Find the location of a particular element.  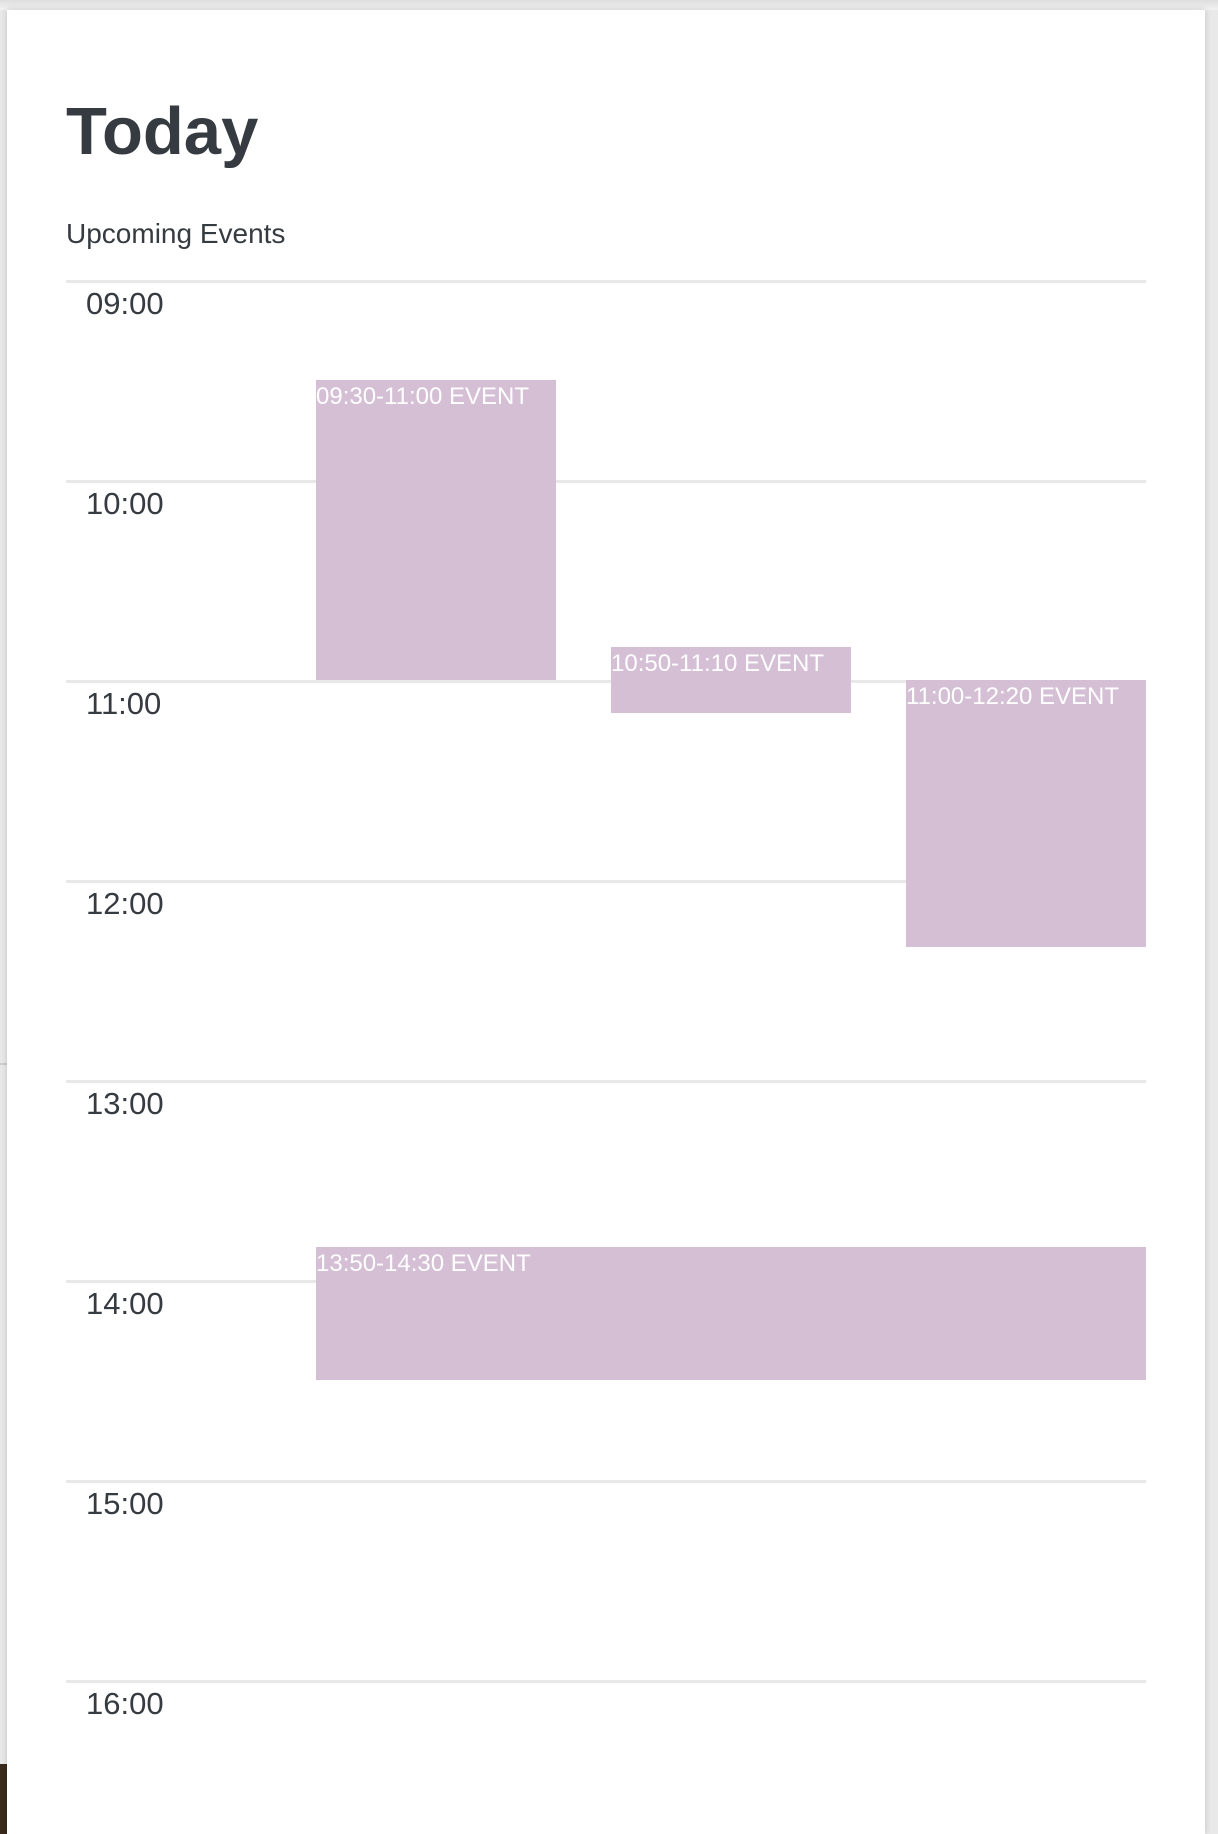

event-label: 10:50-11:10 EVENT is located at coordinates (718, 663).